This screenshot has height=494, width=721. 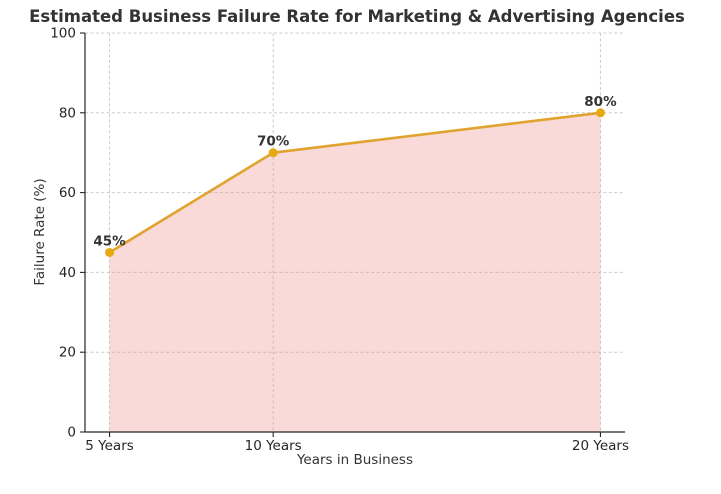 I want to click on x-axis-label: Years in Business, so click(x=355, y=460).